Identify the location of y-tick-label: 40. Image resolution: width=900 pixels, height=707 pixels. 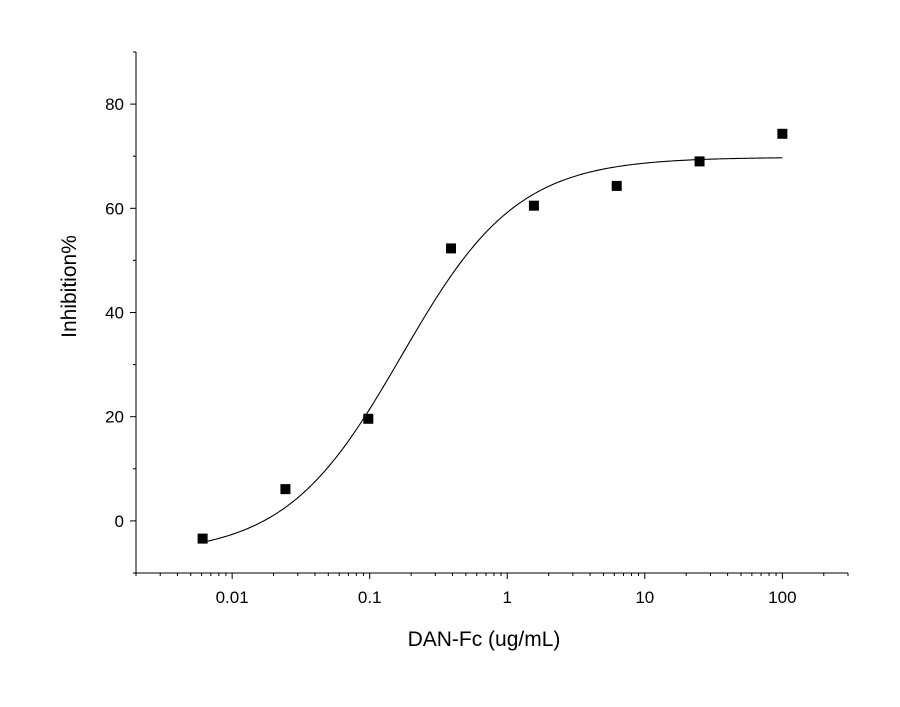
(114, 313).